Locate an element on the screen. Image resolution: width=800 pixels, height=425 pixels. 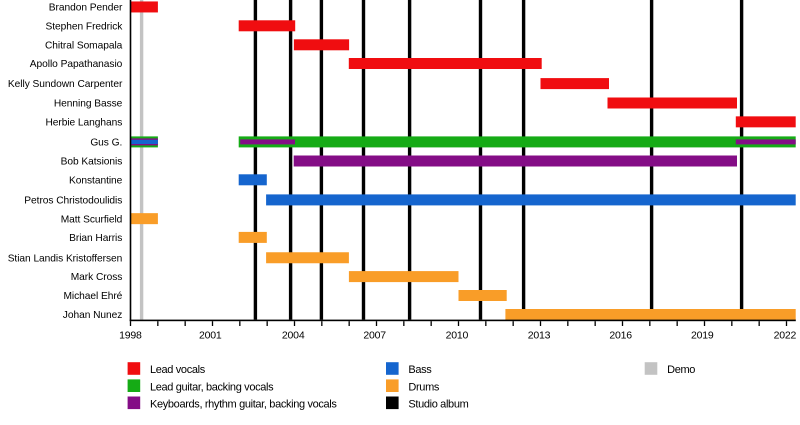
svg-text: Lead vocals is located at coordinates (178, 370).